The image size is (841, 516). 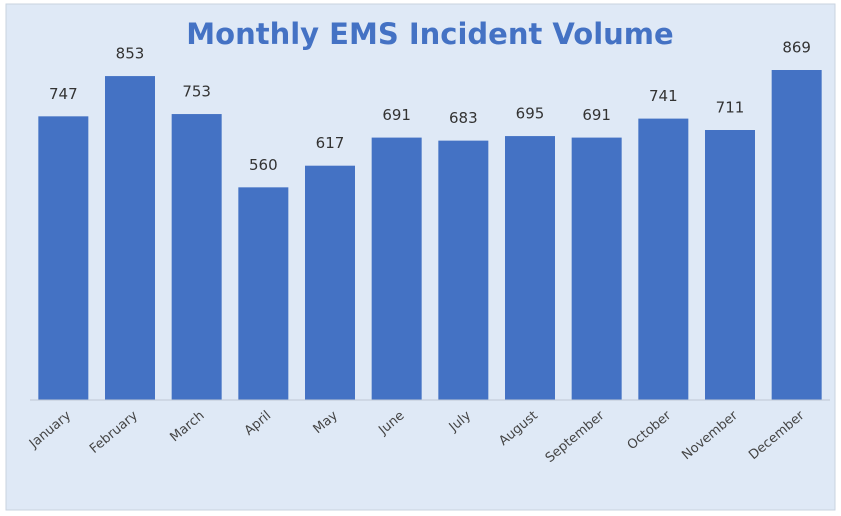 I want to click on data-label: 753, so click(x=196, y=92).